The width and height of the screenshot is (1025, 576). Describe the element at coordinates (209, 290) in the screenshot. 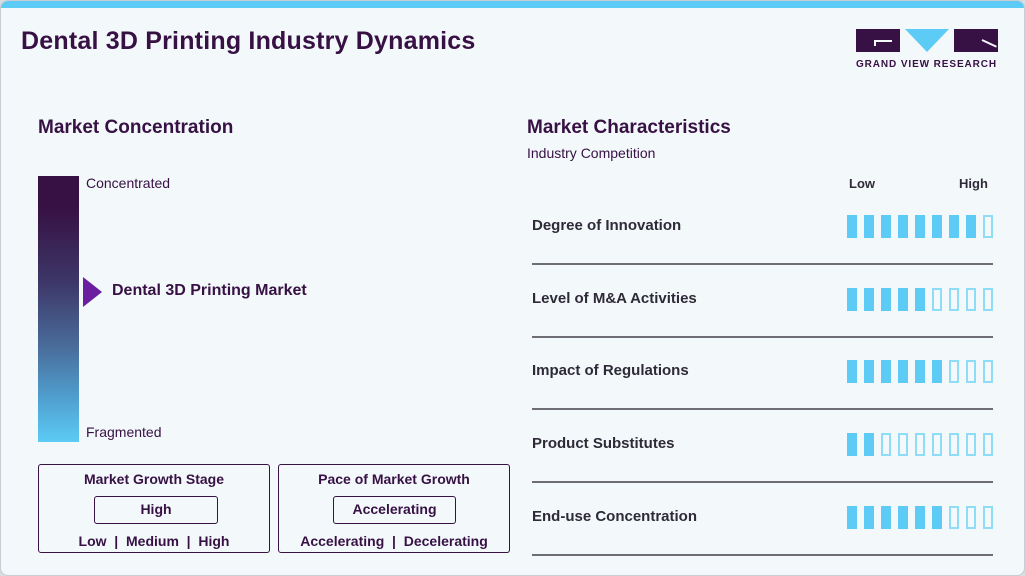

I see `market-marker-label: Dental 3D Printing Market` at that location.